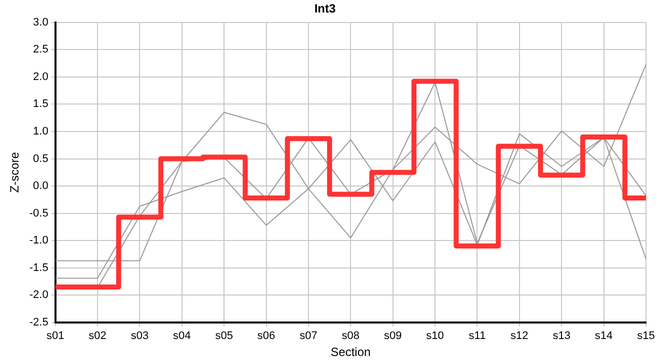 The height and width of the screenshot is (360, 660). Describe the element at coordinates (38, 322) in the screenshot. I see `y-tick-label: -2.5` at that location.